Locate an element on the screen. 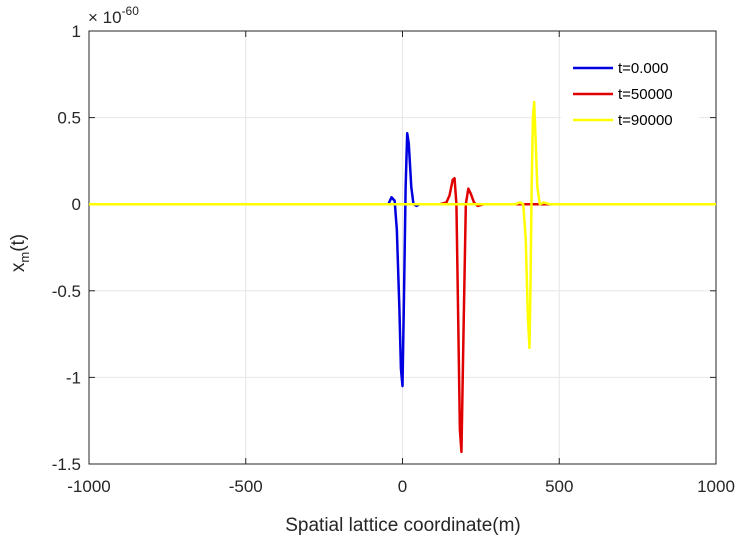 The image size is (744, 539). y-exponent-label: × 10⁻⁶⁰ is located at coordinates (113, 15).